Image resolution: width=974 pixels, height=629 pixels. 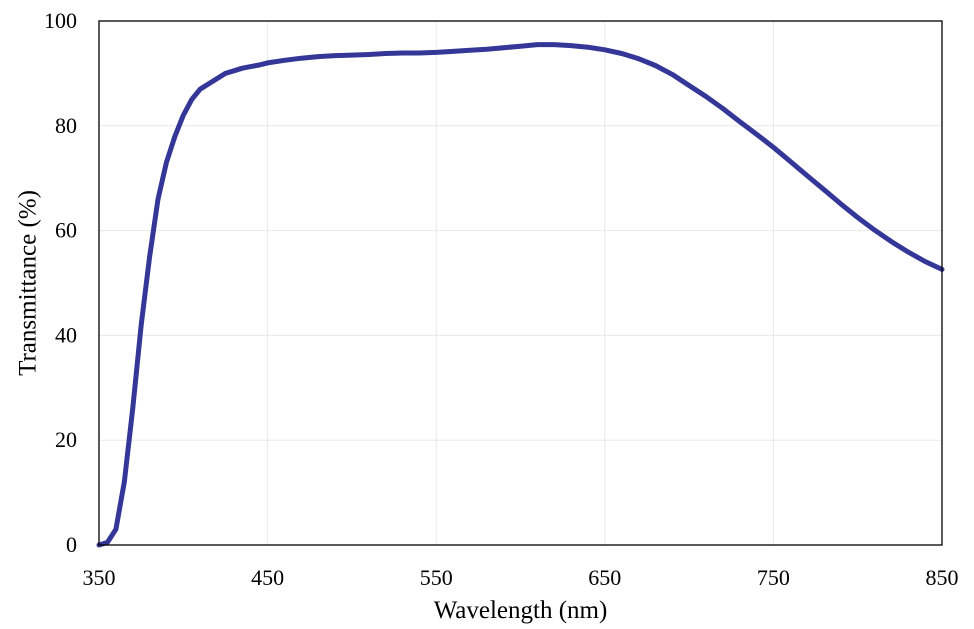 I want to click on x-tick-label: 550, so click(x=436, y=577).